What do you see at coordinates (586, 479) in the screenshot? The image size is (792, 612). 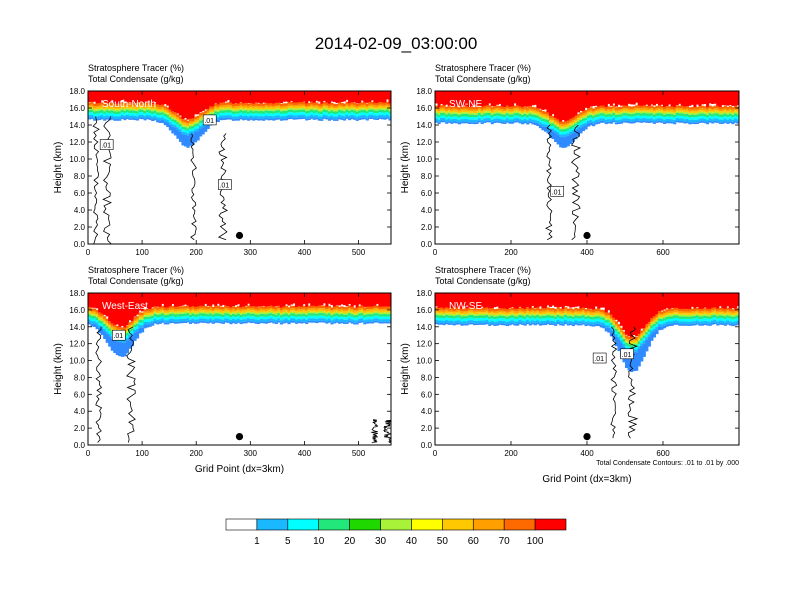 I see `x-axis-label: Grid Point (dx=3km)` at bounding box center [586, 479].